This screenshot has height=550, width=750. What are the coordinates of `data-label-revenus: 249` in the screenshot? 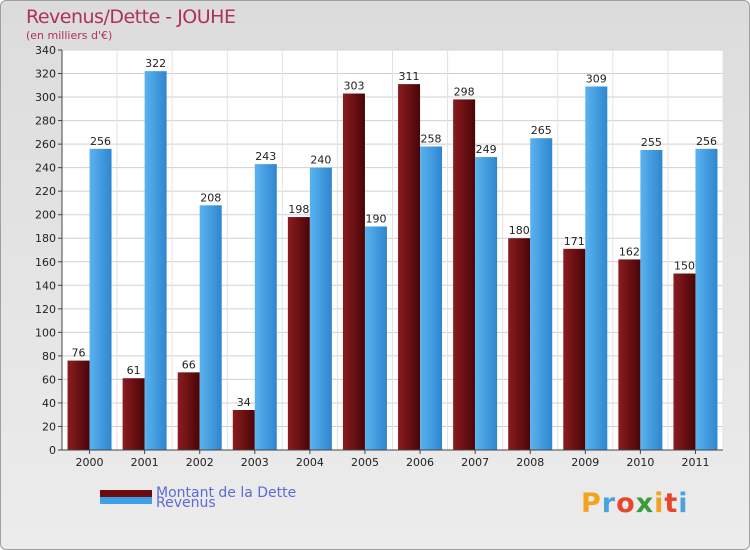 It's located at (486, 149).